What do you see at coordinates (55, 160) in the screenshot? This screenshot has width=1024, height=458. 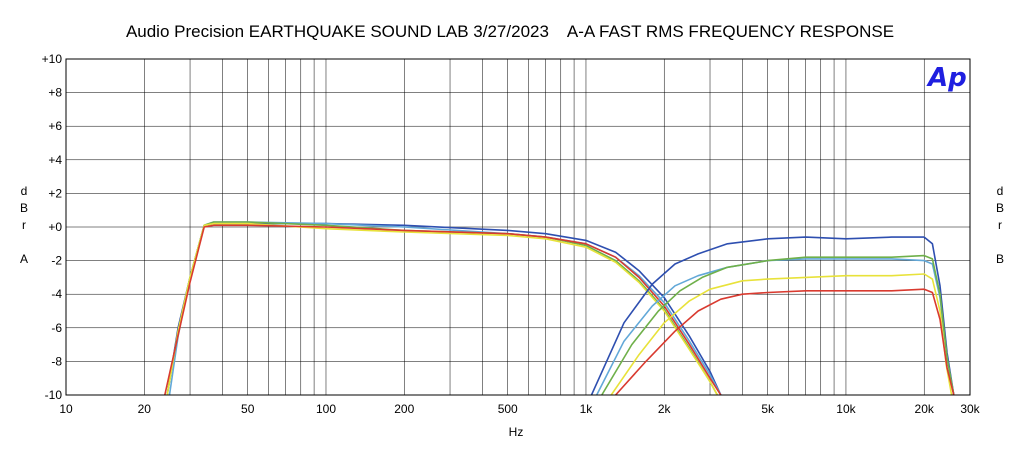 I see `y-tick-label: +4` at bounding box center [55, 160].